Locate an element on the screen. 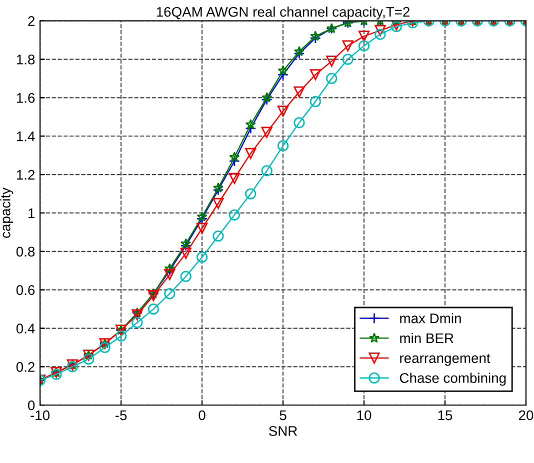  y-tick-label: 2 is located at coordinates (31, 21).